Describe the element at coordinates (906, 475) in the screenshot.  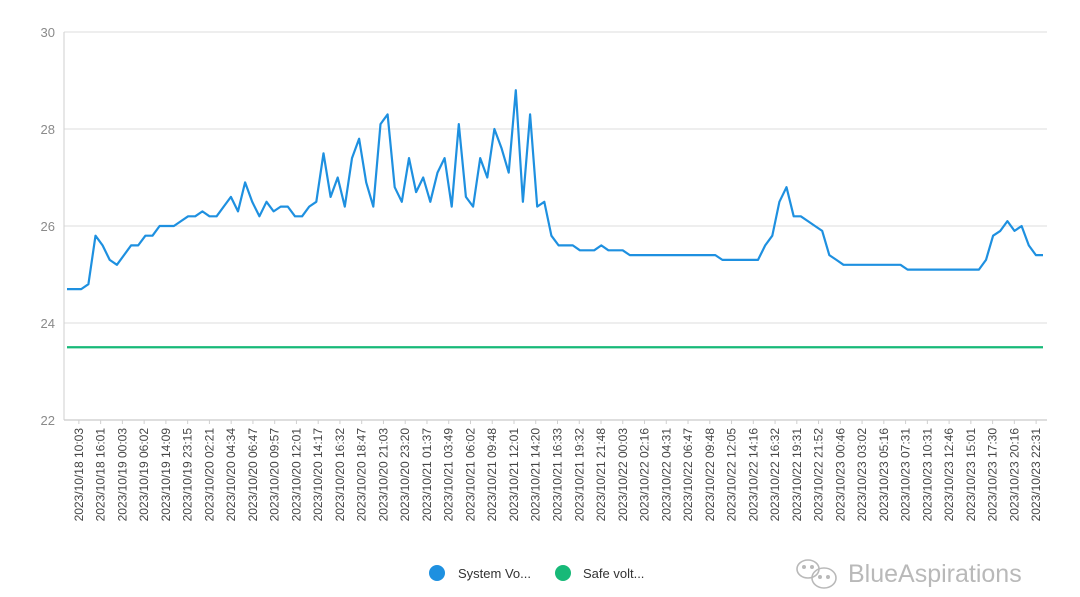
I see `x-tick-label: 2023/10/23 07:31` at that location.